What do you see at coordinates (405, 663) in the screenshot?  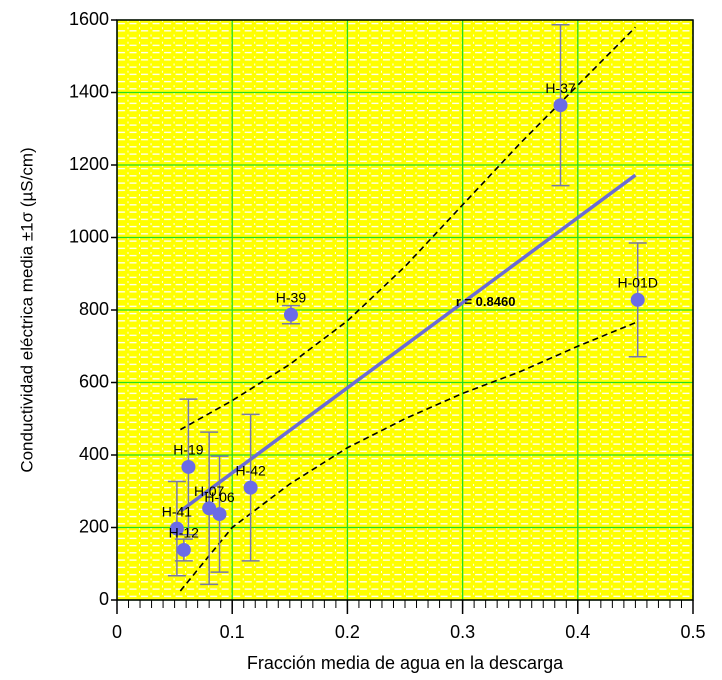 I see `x-axis-label: Fracción media de agua en la descarga` at bounding box center [405, 663].